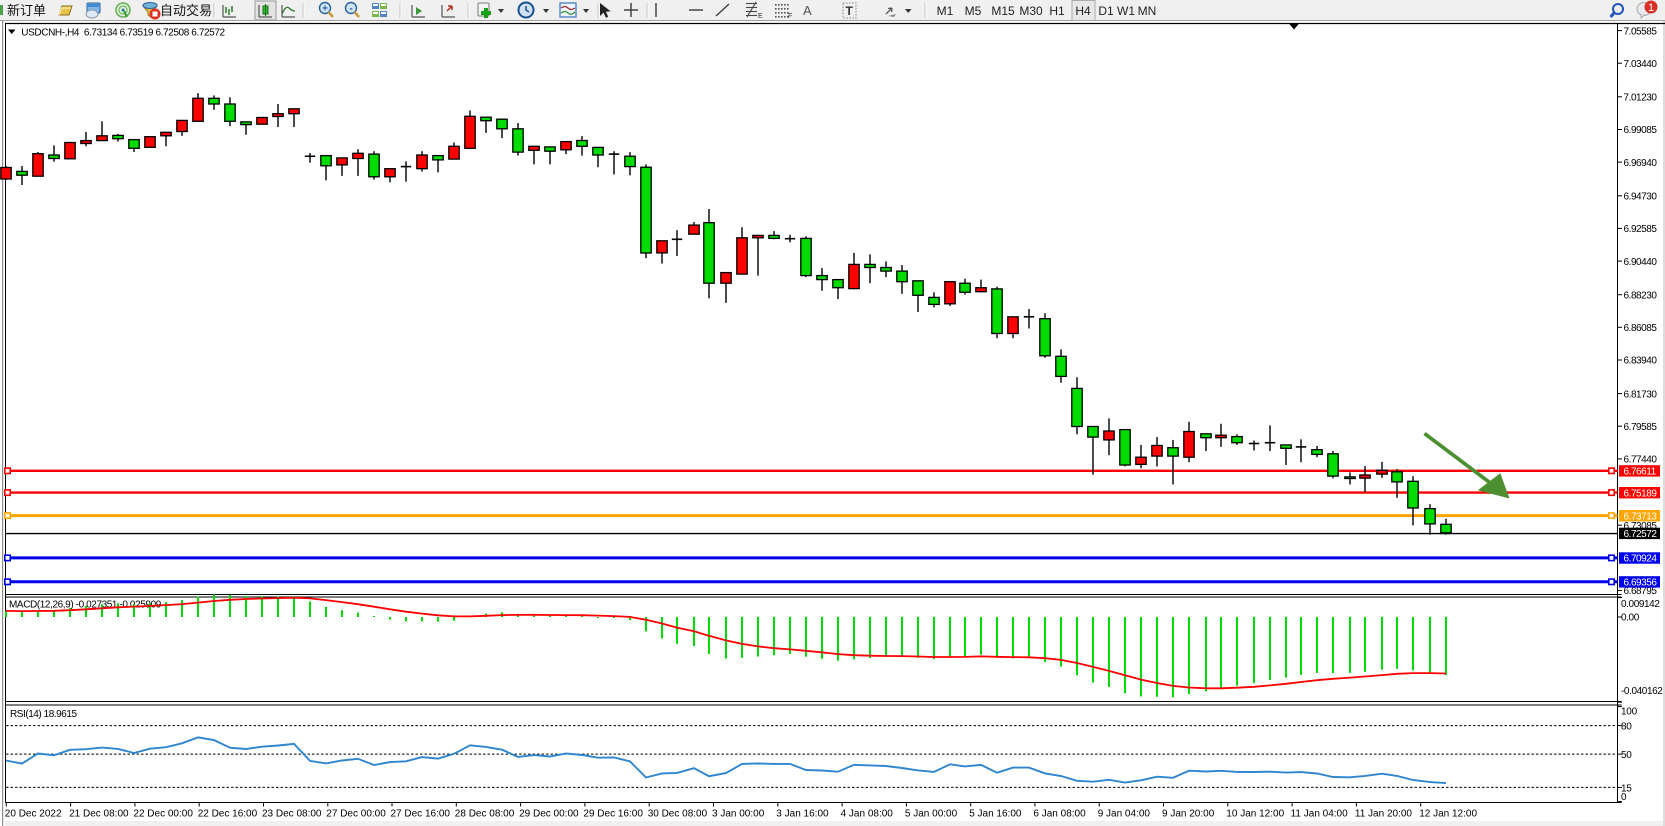 This screenshot has height=826, width=1665. Describe the element at coordinates (678, 814) in the screenshot. I see `svg-text: 30 Dec 08:00` at that location.